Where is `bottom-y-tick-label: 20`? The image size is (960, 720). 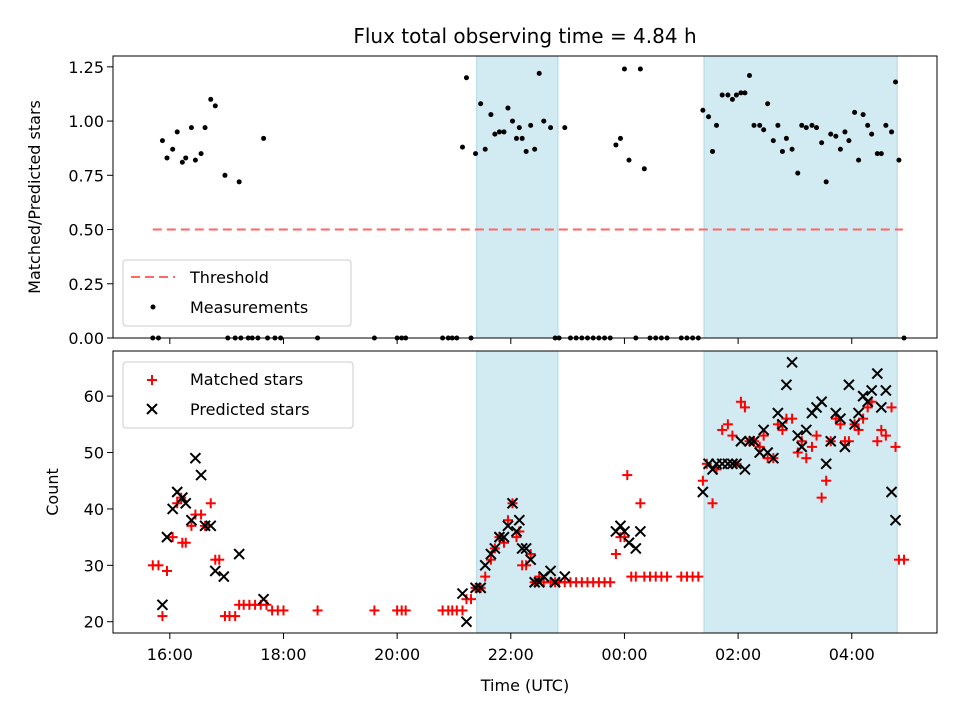 bottom-y-tick-label: 20 is located at coordinates (94, 622).